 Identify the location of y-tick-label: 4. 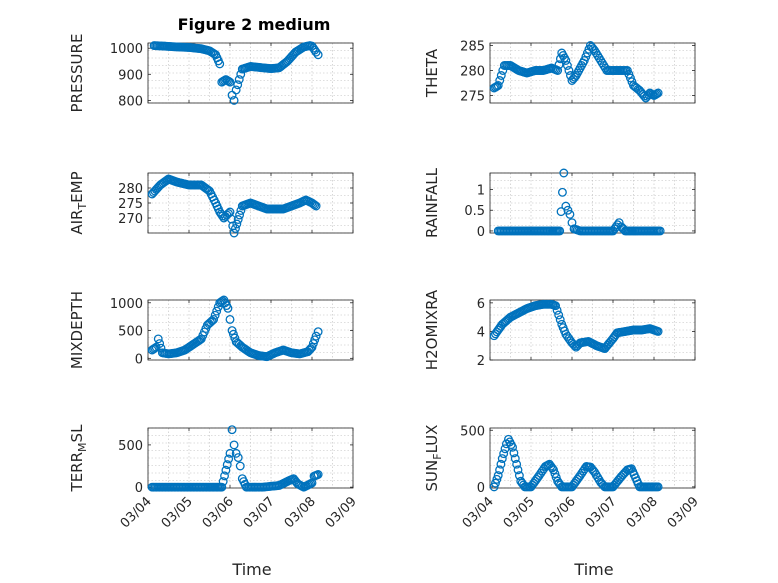
(481, 332).